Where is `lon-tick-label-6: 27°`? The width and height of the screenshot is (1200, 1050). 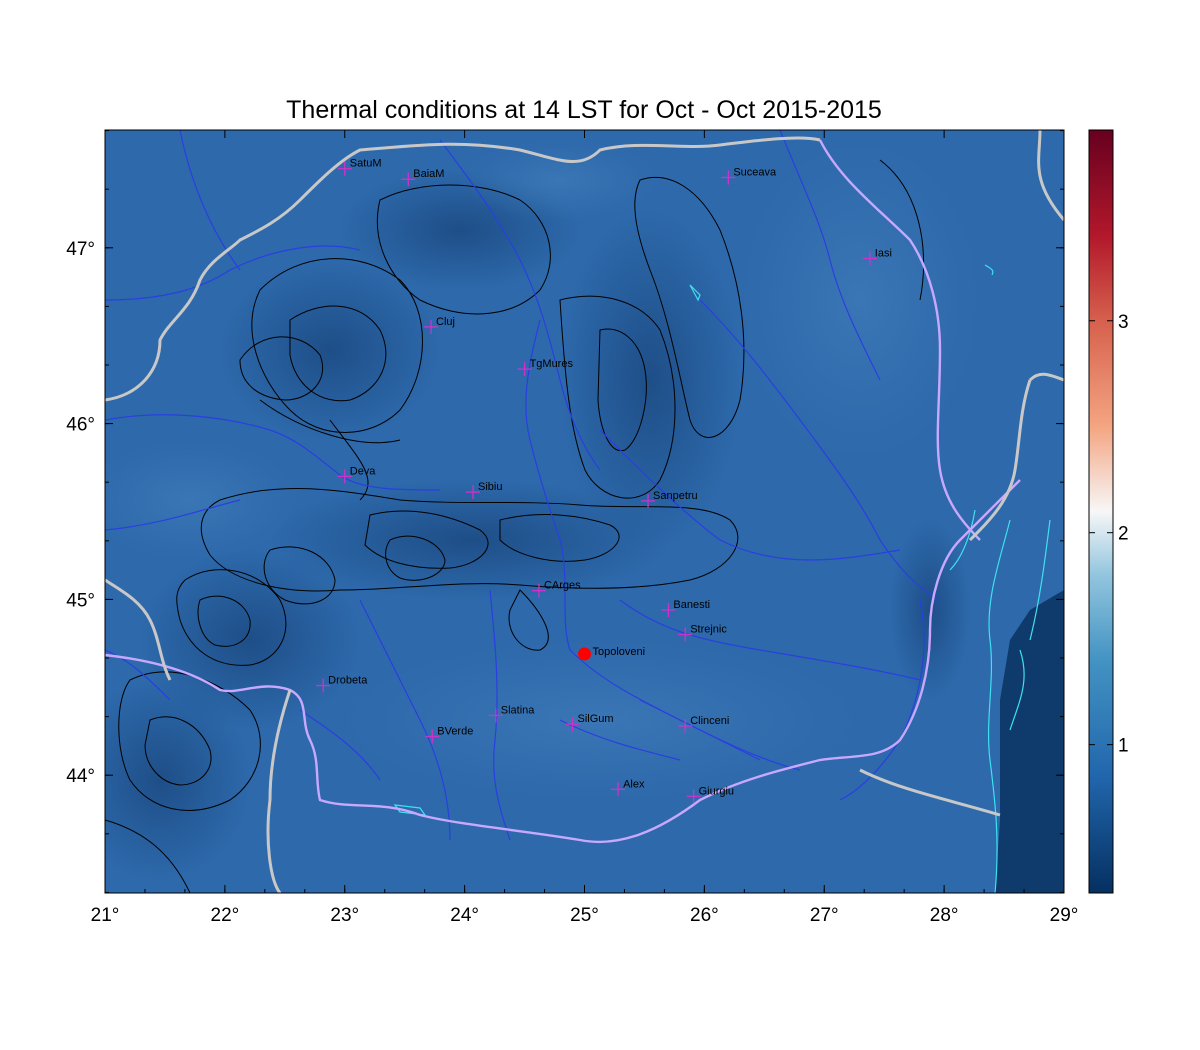 lon-tick-label-6: 27° is located at coordinates (824, 915).